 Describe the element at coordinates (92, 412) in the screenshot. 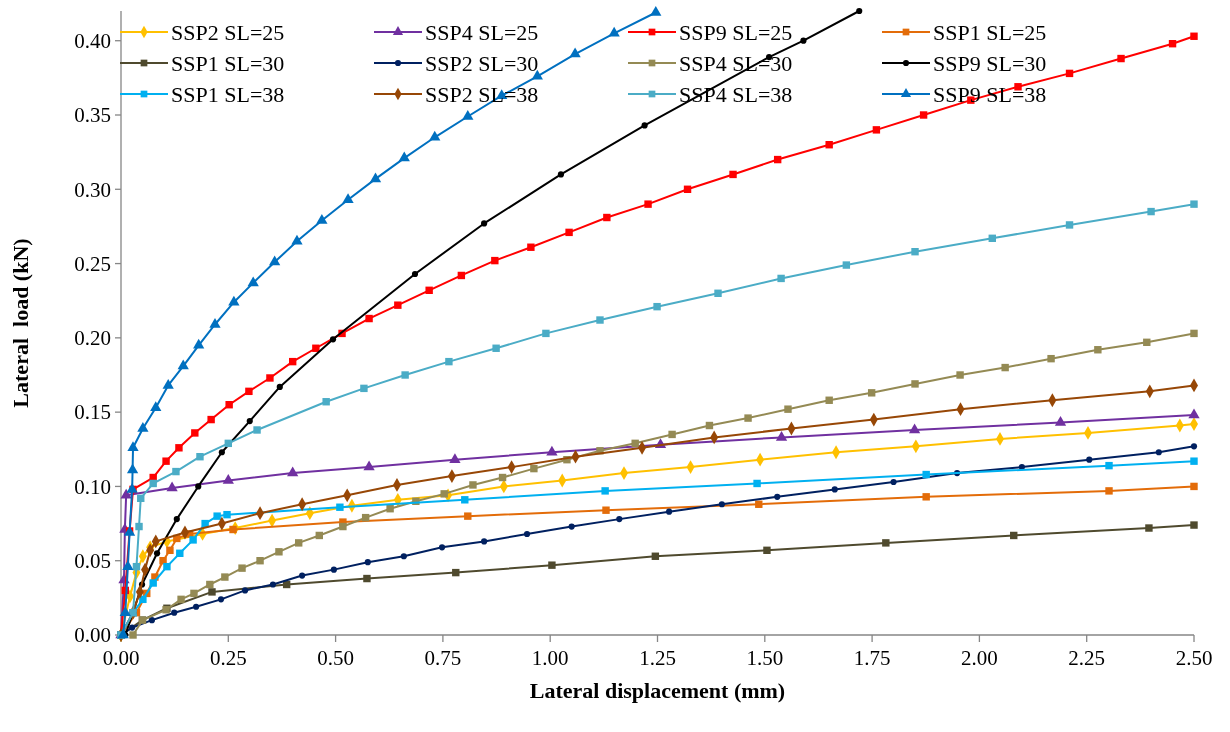

I see `y-tick-label: 0.15` at that location.